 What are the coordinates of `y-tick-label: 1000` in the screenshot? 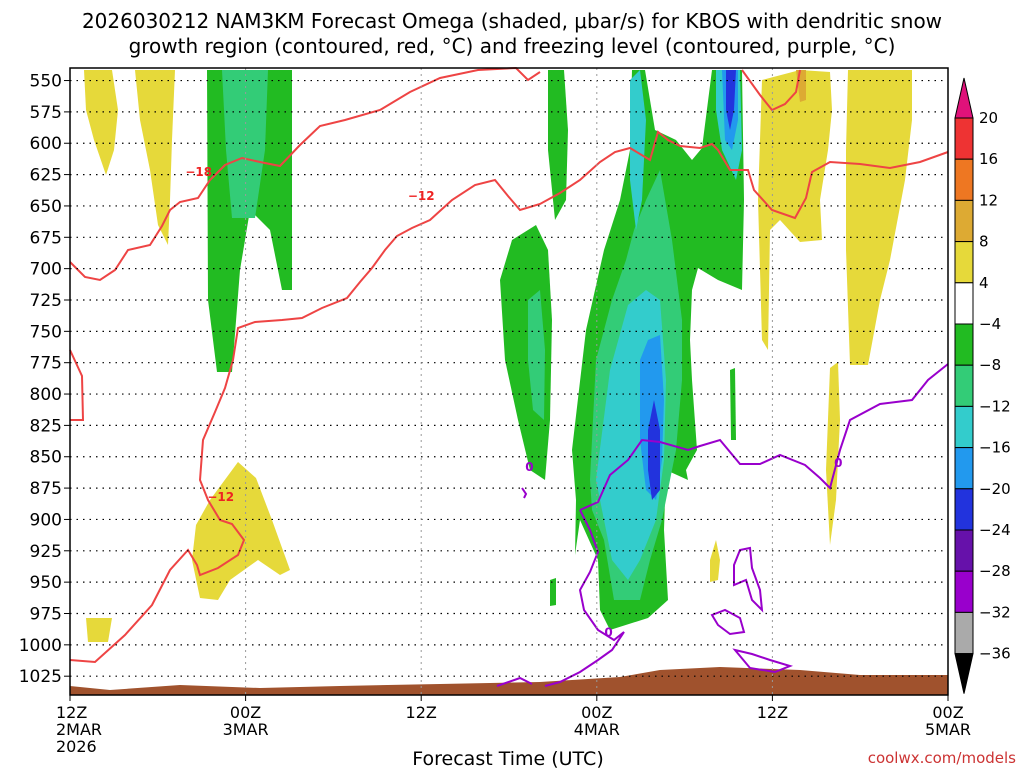 It's located at (40, 646).